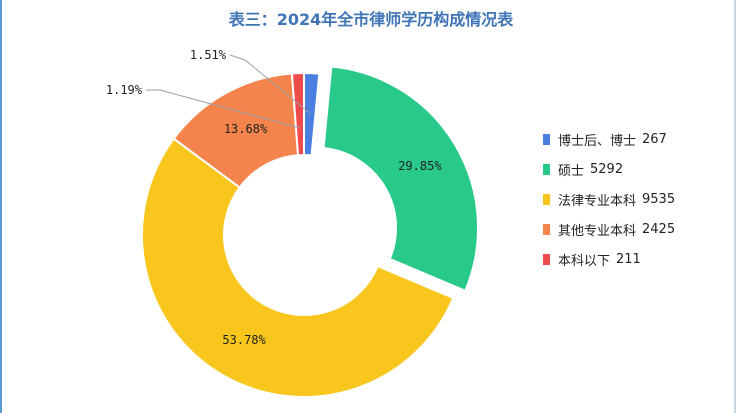 The height and width of the screenshot is (413, 742). What do you see at coordinates (420, 166) in the screenshot?
I see `label-master: 29.85%` at bounding box center [420, 166].